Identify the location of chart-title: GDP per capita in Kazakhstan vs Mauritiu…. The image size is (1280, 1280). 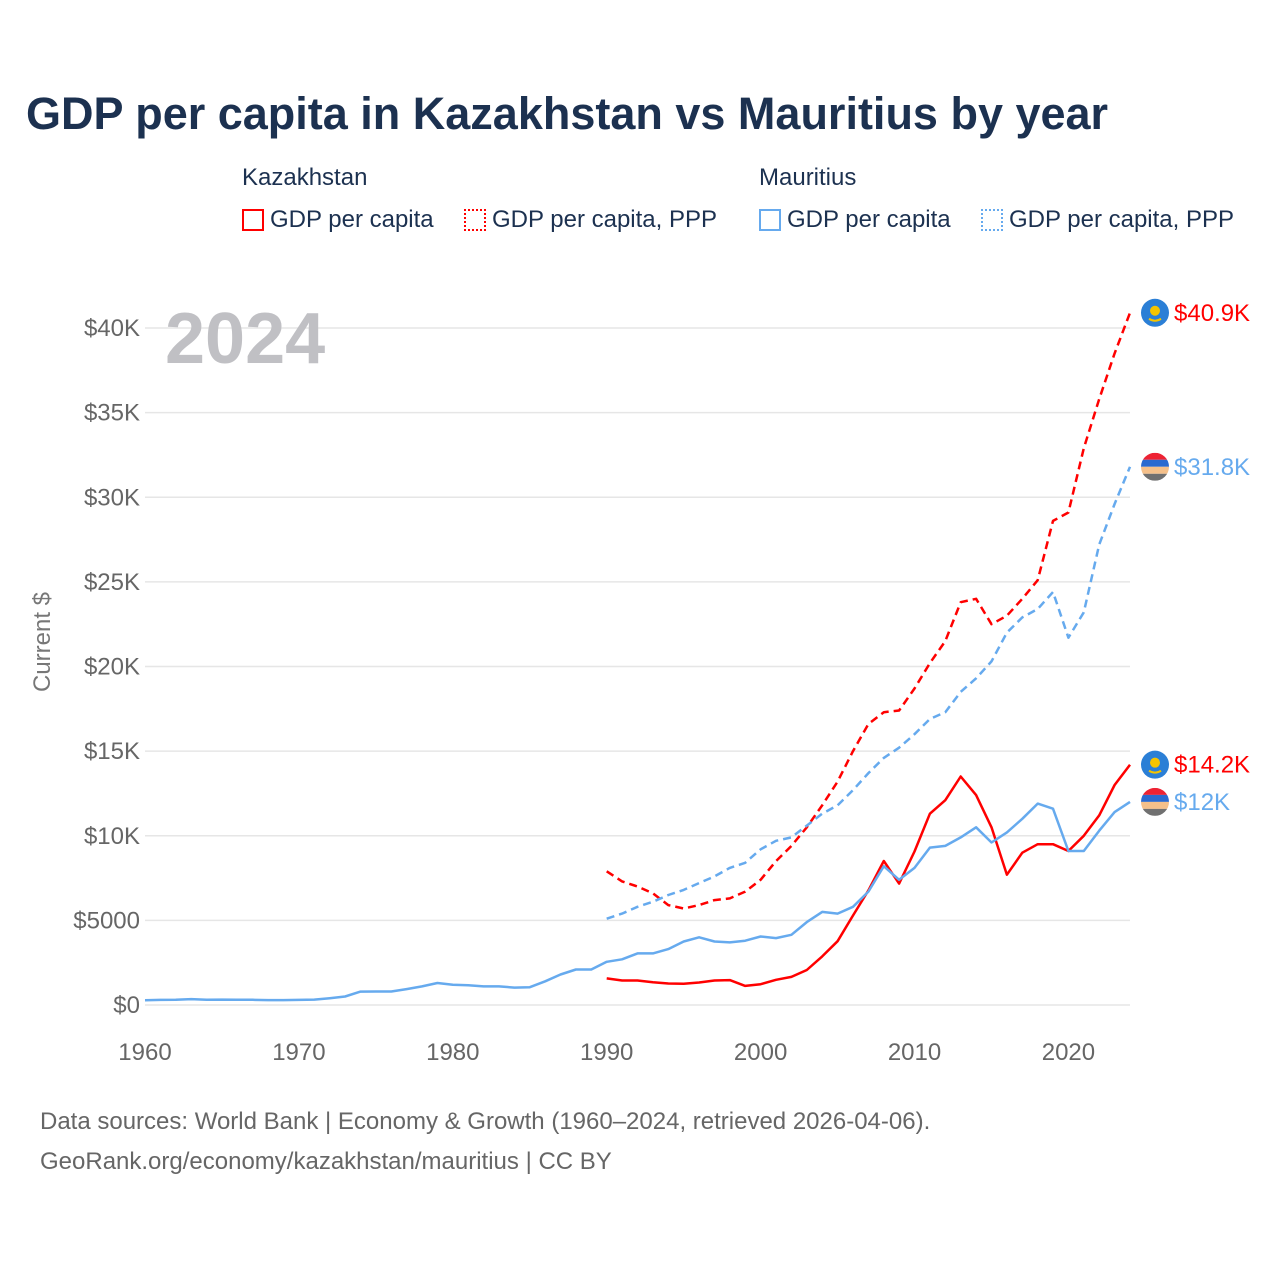
(567, 113).